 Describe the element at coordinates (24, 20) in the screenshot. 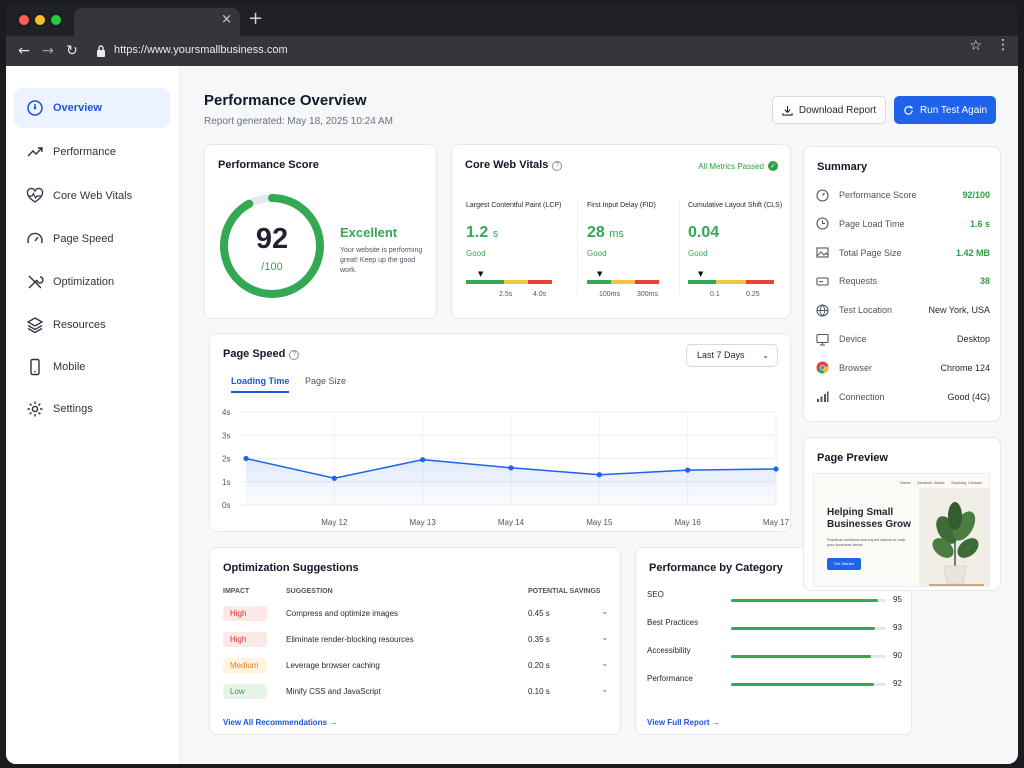

I see `close-window-button` at that location.